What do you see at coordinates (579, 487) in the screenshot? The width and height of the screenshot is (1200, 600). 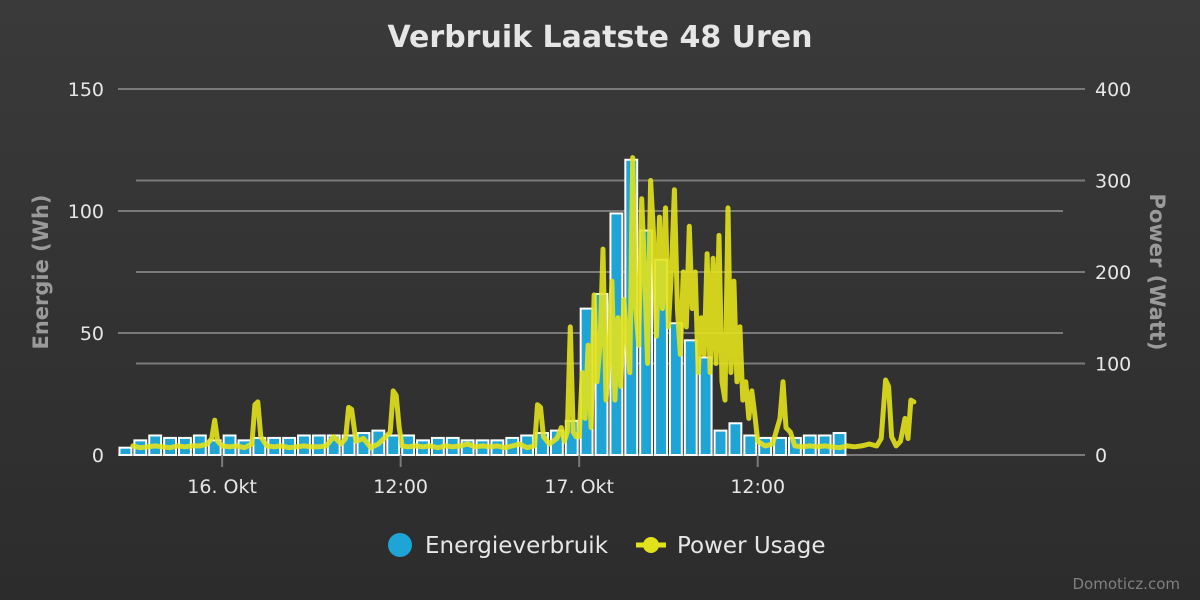 I see `x-tick-label: 17. Okt` at bounding box center [579, 487].